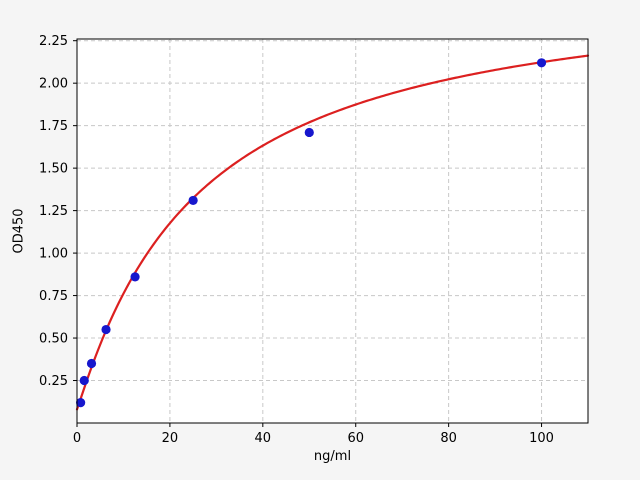 The image size is (640, 480). Describe the element at coordinates (19, 231) in the screenshot. I see `y-axis-label: OD450` at that location.